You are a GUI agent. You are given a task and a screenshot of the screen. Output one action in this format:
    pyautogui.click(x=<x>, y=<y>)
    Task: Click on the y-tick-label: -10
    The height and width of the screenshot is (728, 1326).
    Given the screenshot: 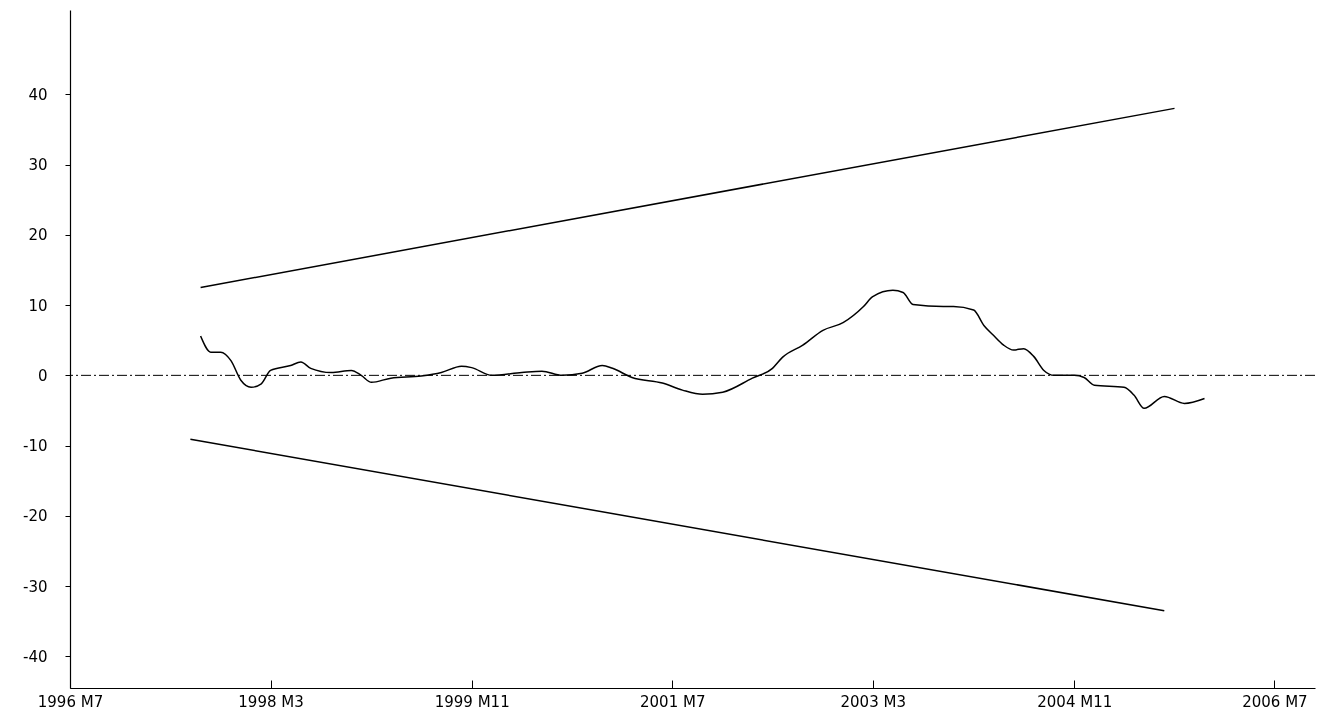 What is the action you would take?
    pyautogui.click(x=35, y=446)
    